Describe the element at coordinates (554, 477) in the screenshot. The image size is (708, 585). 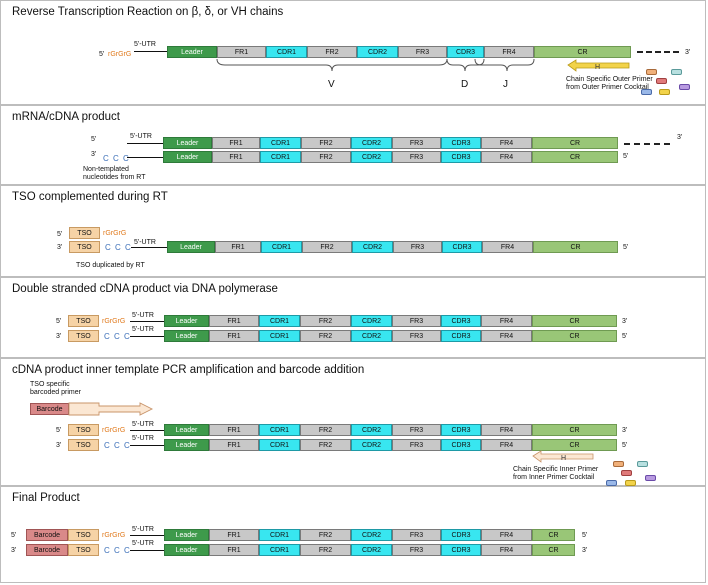
I see `inner-primer-line2: from Inner Primer Cocktail` at that location.